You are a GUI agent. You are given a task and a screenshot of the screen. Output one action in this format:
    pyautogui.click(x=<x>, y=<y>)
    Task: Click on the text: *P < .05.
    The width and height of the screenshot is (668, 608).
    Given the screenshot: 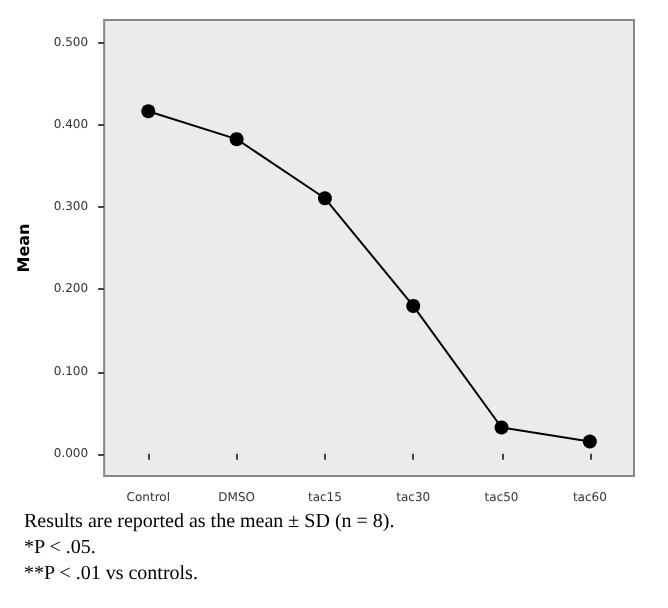 What is the action you would take?
    pyautogui.click(x=60, y=548)
    